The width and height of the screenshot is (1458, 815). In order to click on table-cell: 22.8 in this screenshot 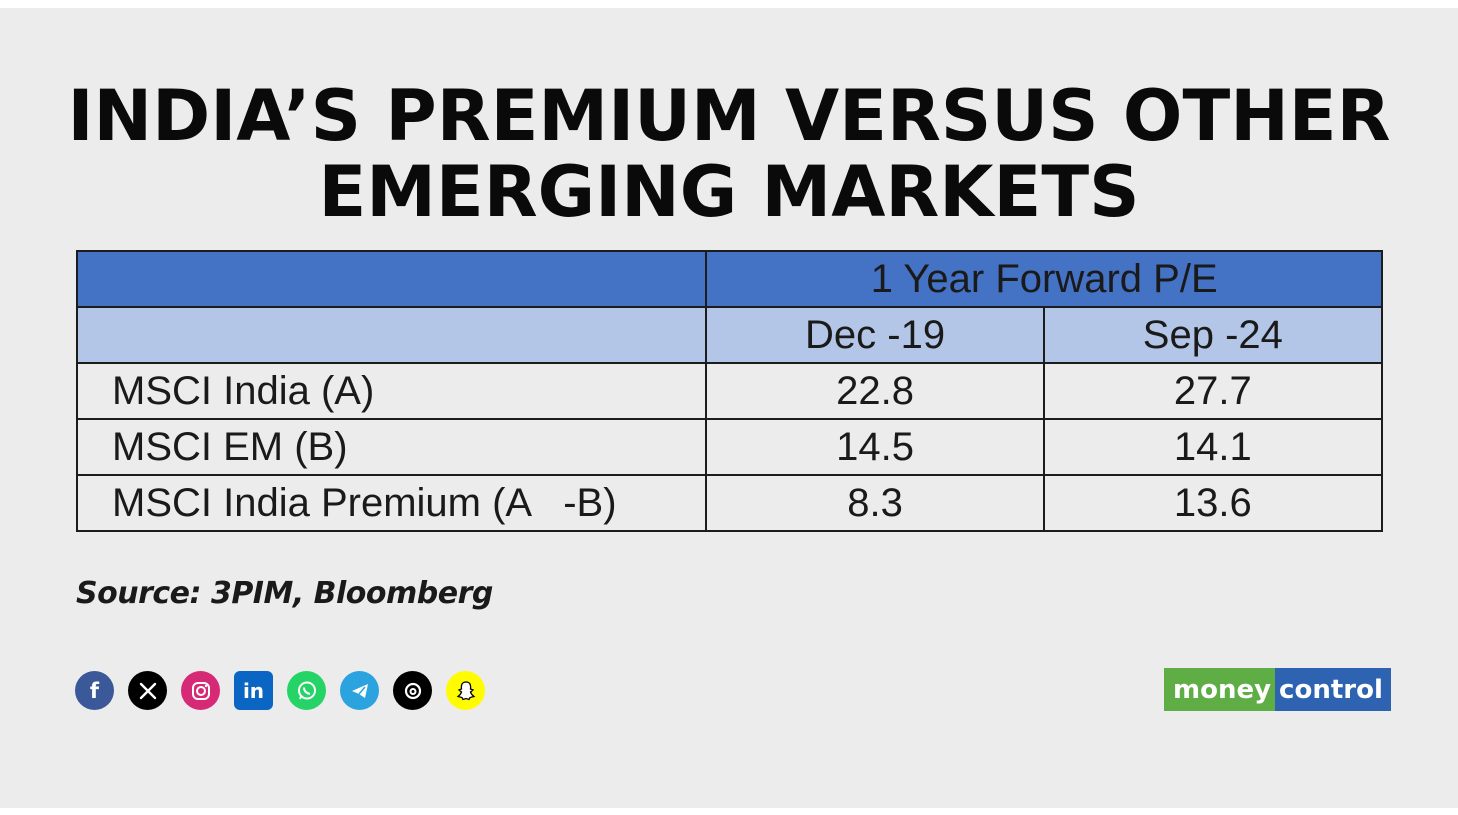, I will do `click(875, 391)`.